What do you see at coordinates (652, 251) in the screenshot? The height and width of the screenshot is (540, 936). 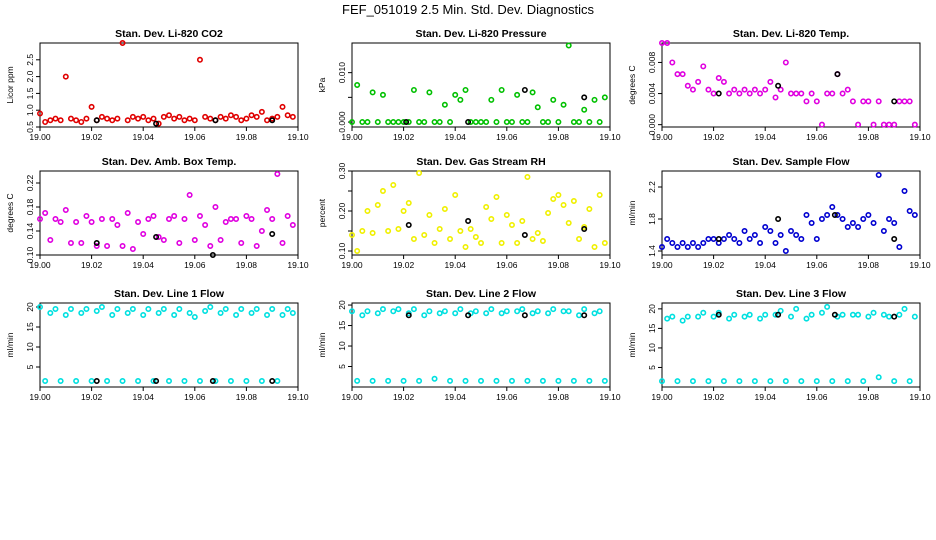 I see `y-tick-label: 1.4` at bounding box center [652, 251].